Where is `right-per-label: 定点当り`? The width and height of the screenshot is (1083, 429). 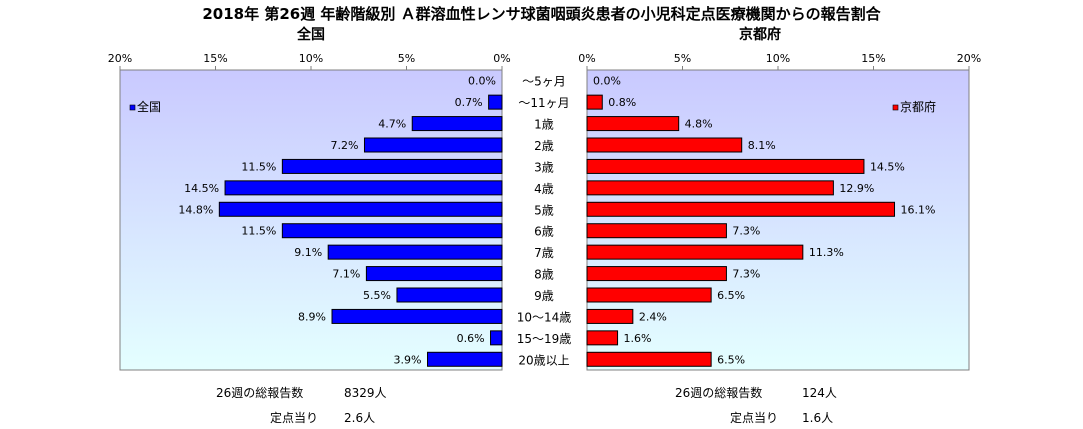 right-per-label: 定点当り is located at coordinates (754, 418).